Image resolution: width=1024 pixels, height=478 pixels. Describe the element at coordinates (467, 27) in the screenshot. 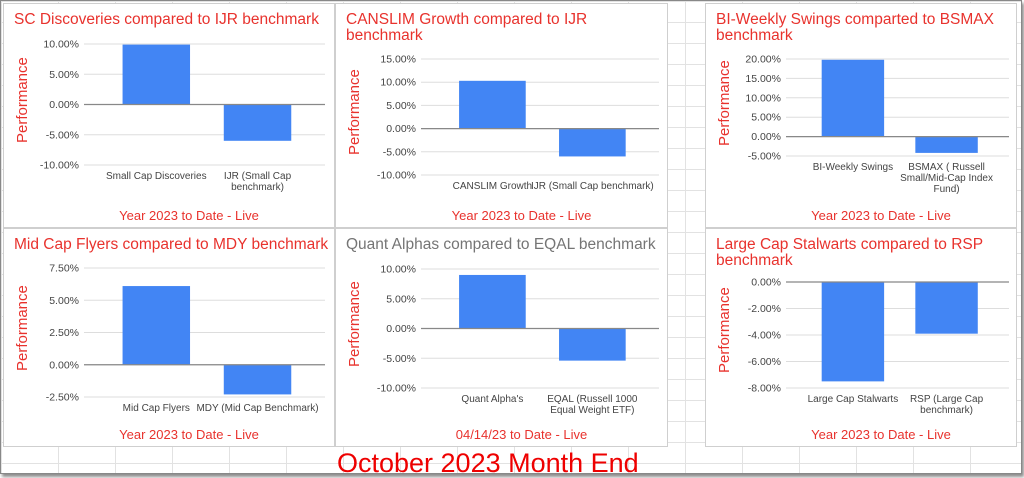

I see `chart-title: CANSLIM Growth compared to IJR benchmark` at that location.